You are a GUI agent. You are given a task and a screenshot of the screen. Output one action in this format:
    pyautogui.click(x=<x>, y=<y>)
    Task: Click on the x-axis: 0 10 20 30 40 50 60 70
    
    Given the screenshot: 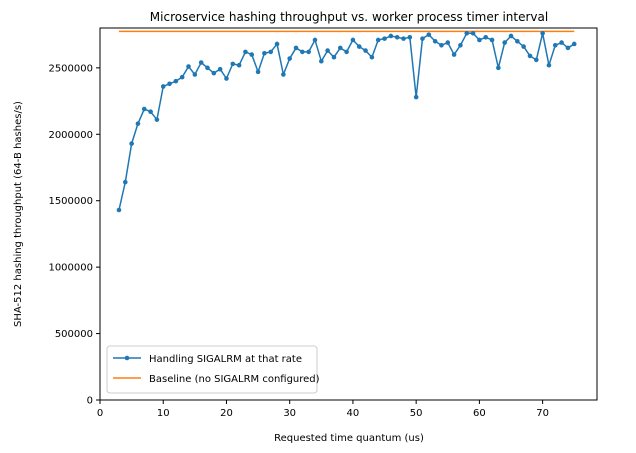 What is the action you would take?
    pyautogui.click(x=323, y=409)
    